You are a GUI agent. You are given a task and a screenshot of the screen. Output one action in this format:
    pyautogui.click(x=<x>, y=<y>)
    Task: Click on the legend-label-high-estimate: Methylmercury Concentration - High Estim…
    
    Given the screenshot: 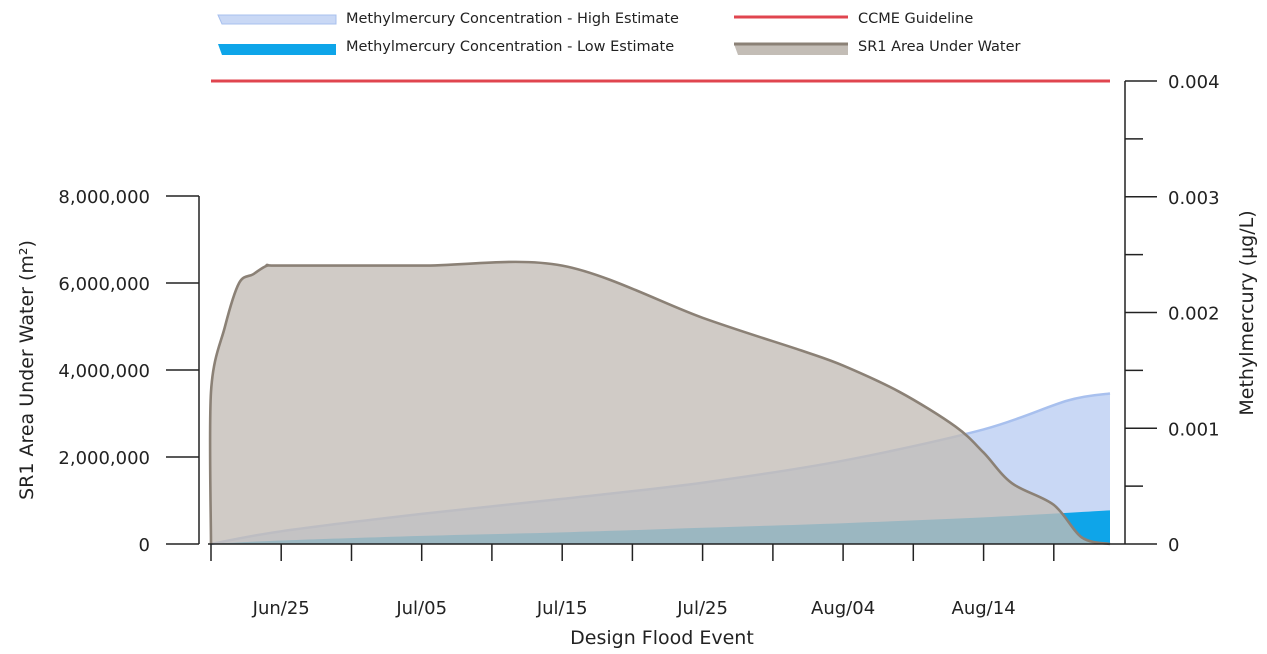 What is the action you would take?
    pyautogui.click(x=512, y=19)
    